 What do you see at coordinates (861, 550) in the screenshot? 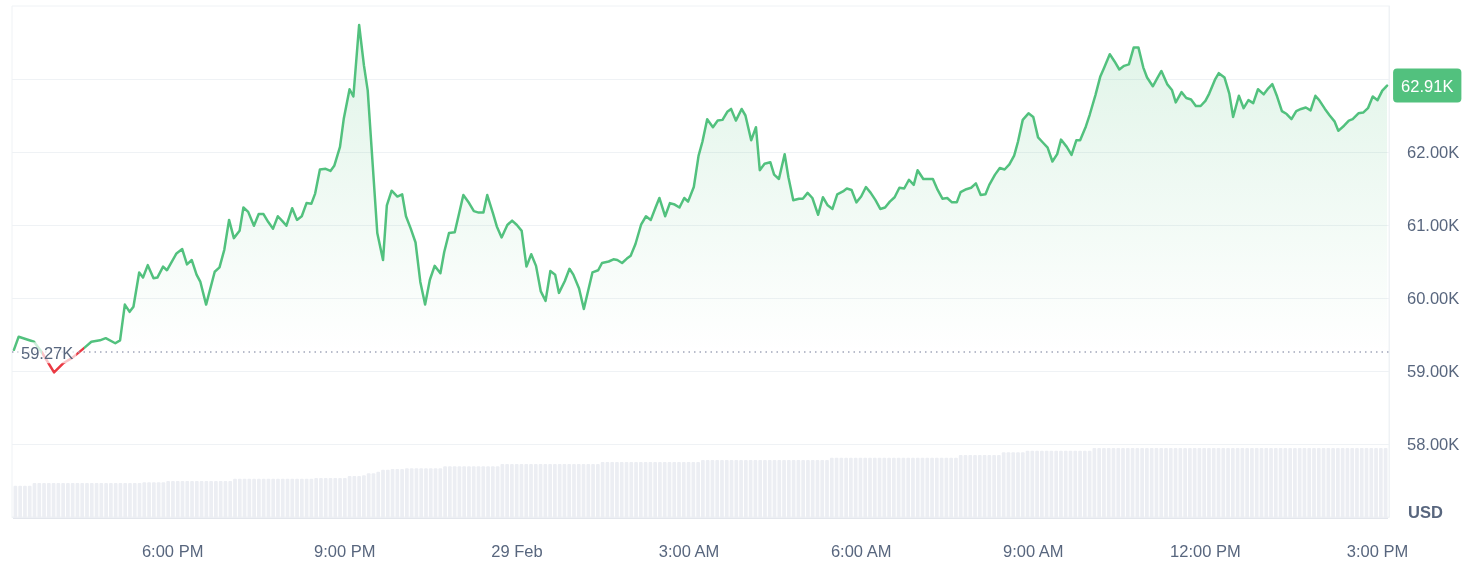
I see `x-tick-label: 6:00 AM` at bounding box center [861, 550].